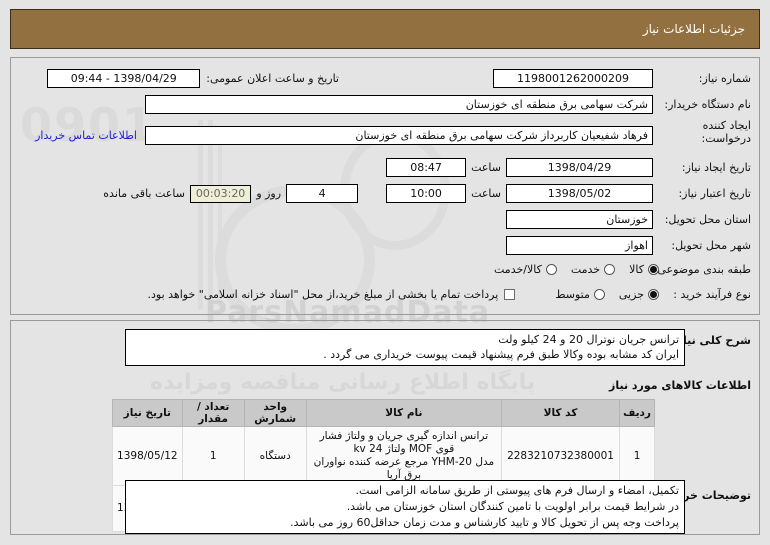 The height and width of the screenshot is (545, 770). Describe the element at coordinates (579, 245) in the screenshot. I see `city-value: اهواز` at that location.